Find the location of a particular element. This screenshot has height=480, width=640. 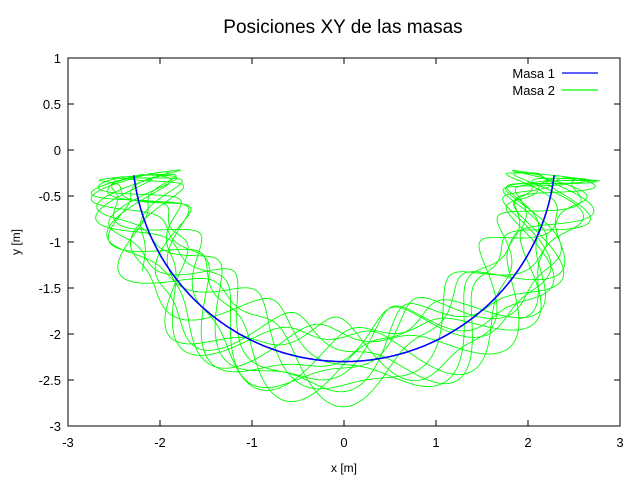

chart-title: Posiciones XY de las masas is located at coordinates (342, 27).